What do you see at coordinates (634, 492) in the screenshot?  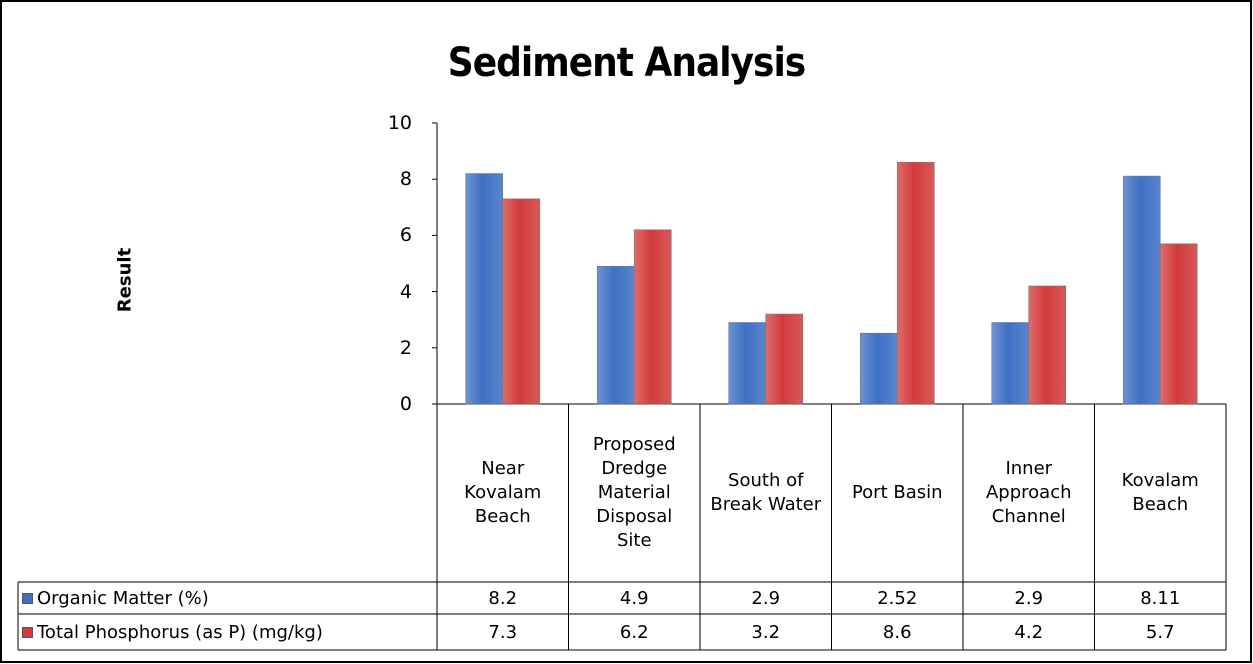 I see `x-tick-label: Proposed Dredge Material Disposal Site` at bounding box center [634, 492].